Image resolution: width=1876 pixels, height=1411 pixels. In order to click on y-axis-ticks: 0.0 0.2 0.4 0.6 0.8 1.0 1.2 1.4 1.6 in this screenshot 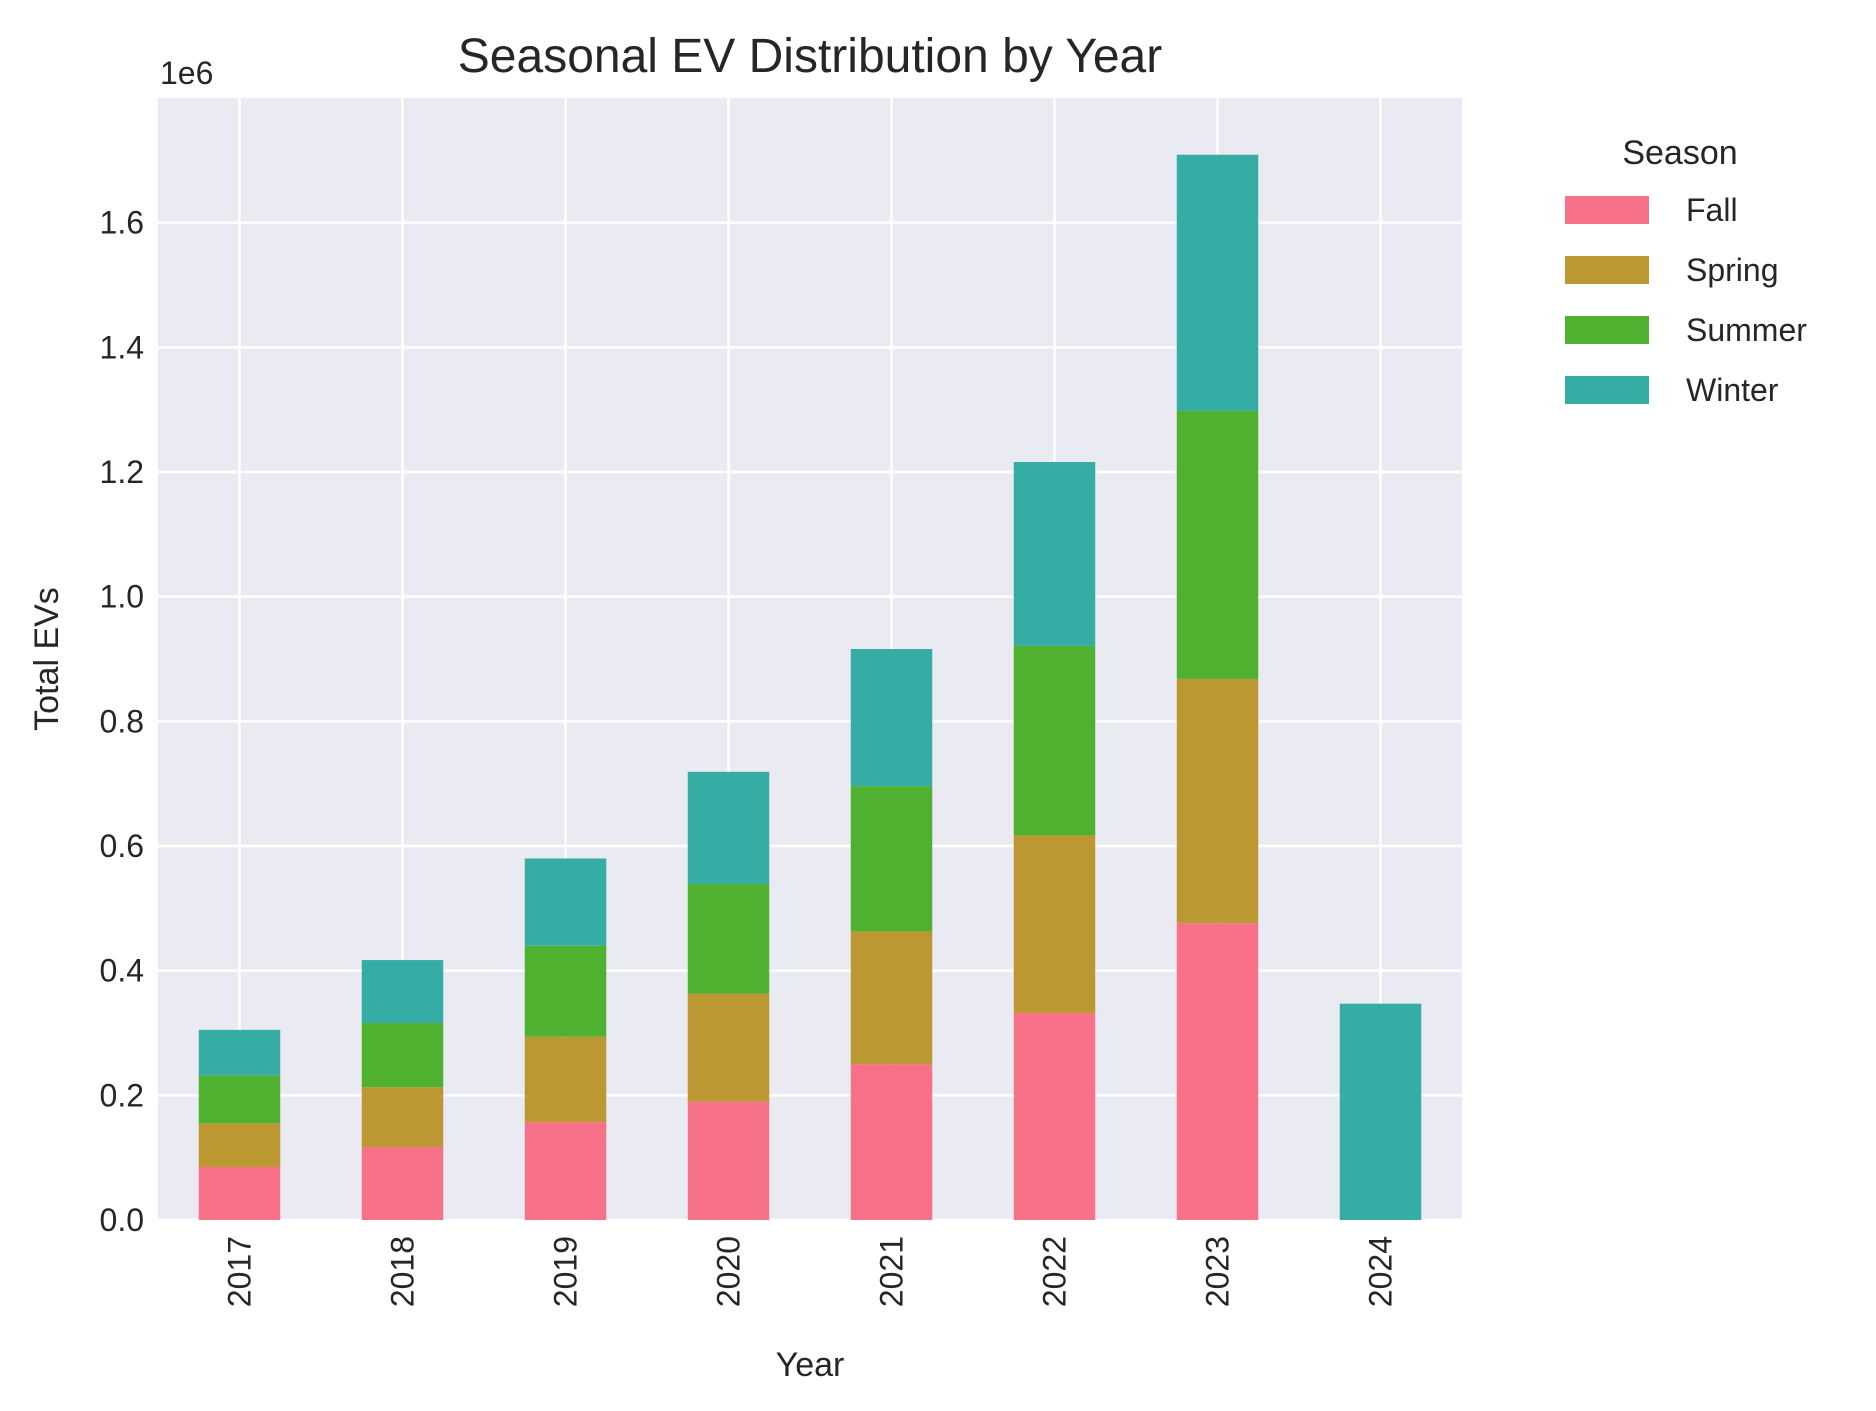, I will do `click(122, 721)`.